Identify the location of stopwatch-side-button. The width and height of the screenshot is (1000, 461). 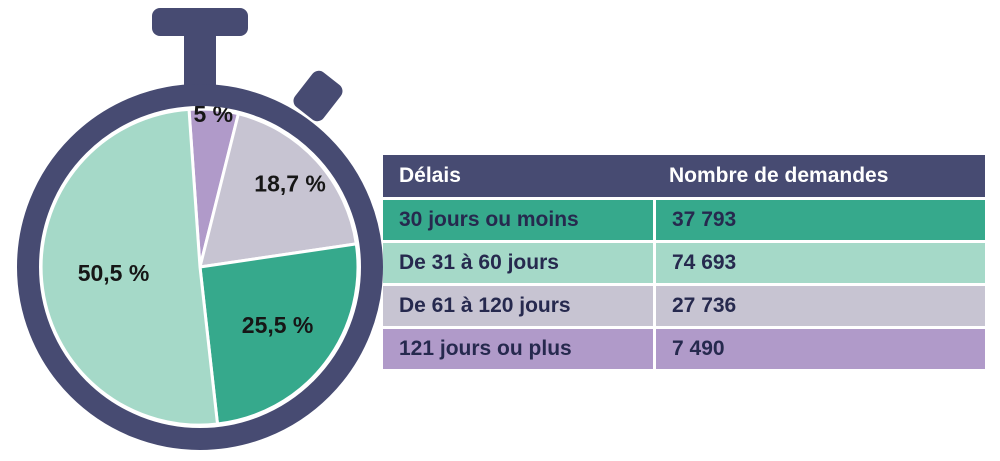
(318, 96).